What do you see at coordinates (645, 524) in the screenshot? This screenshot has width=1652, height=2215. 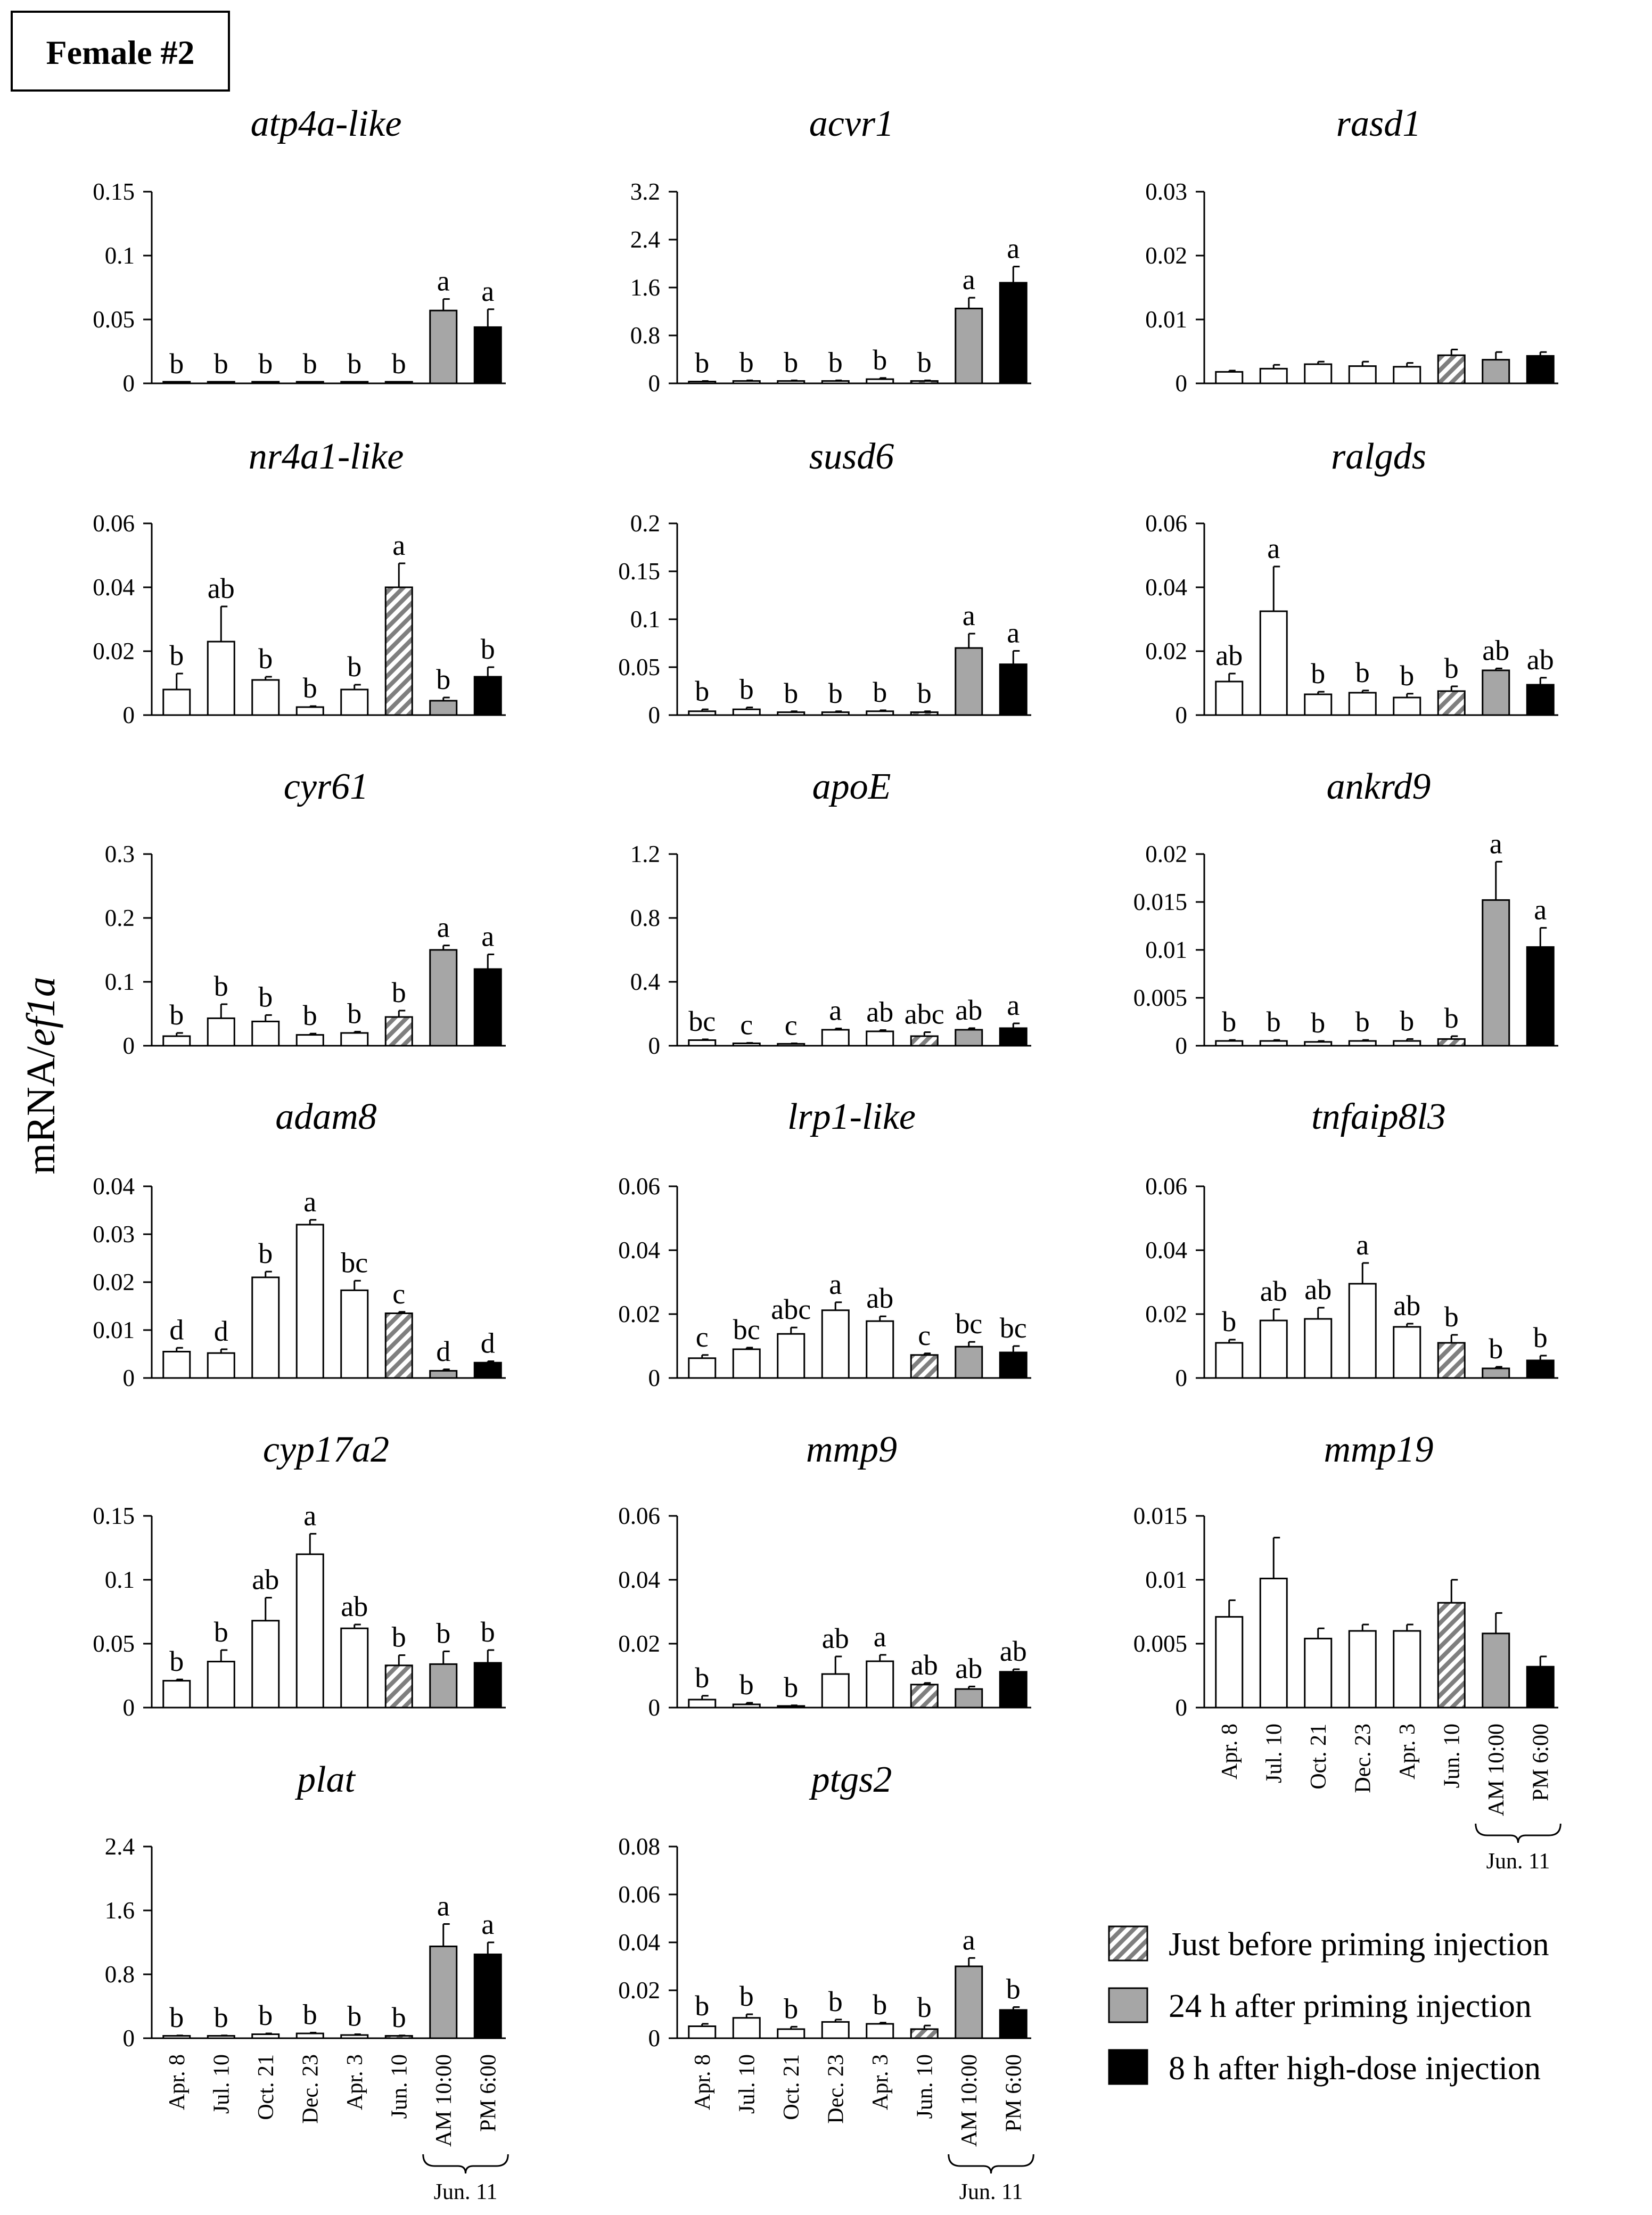 I see `y-tick-label: 0.2` at bounding box center [645, 524].